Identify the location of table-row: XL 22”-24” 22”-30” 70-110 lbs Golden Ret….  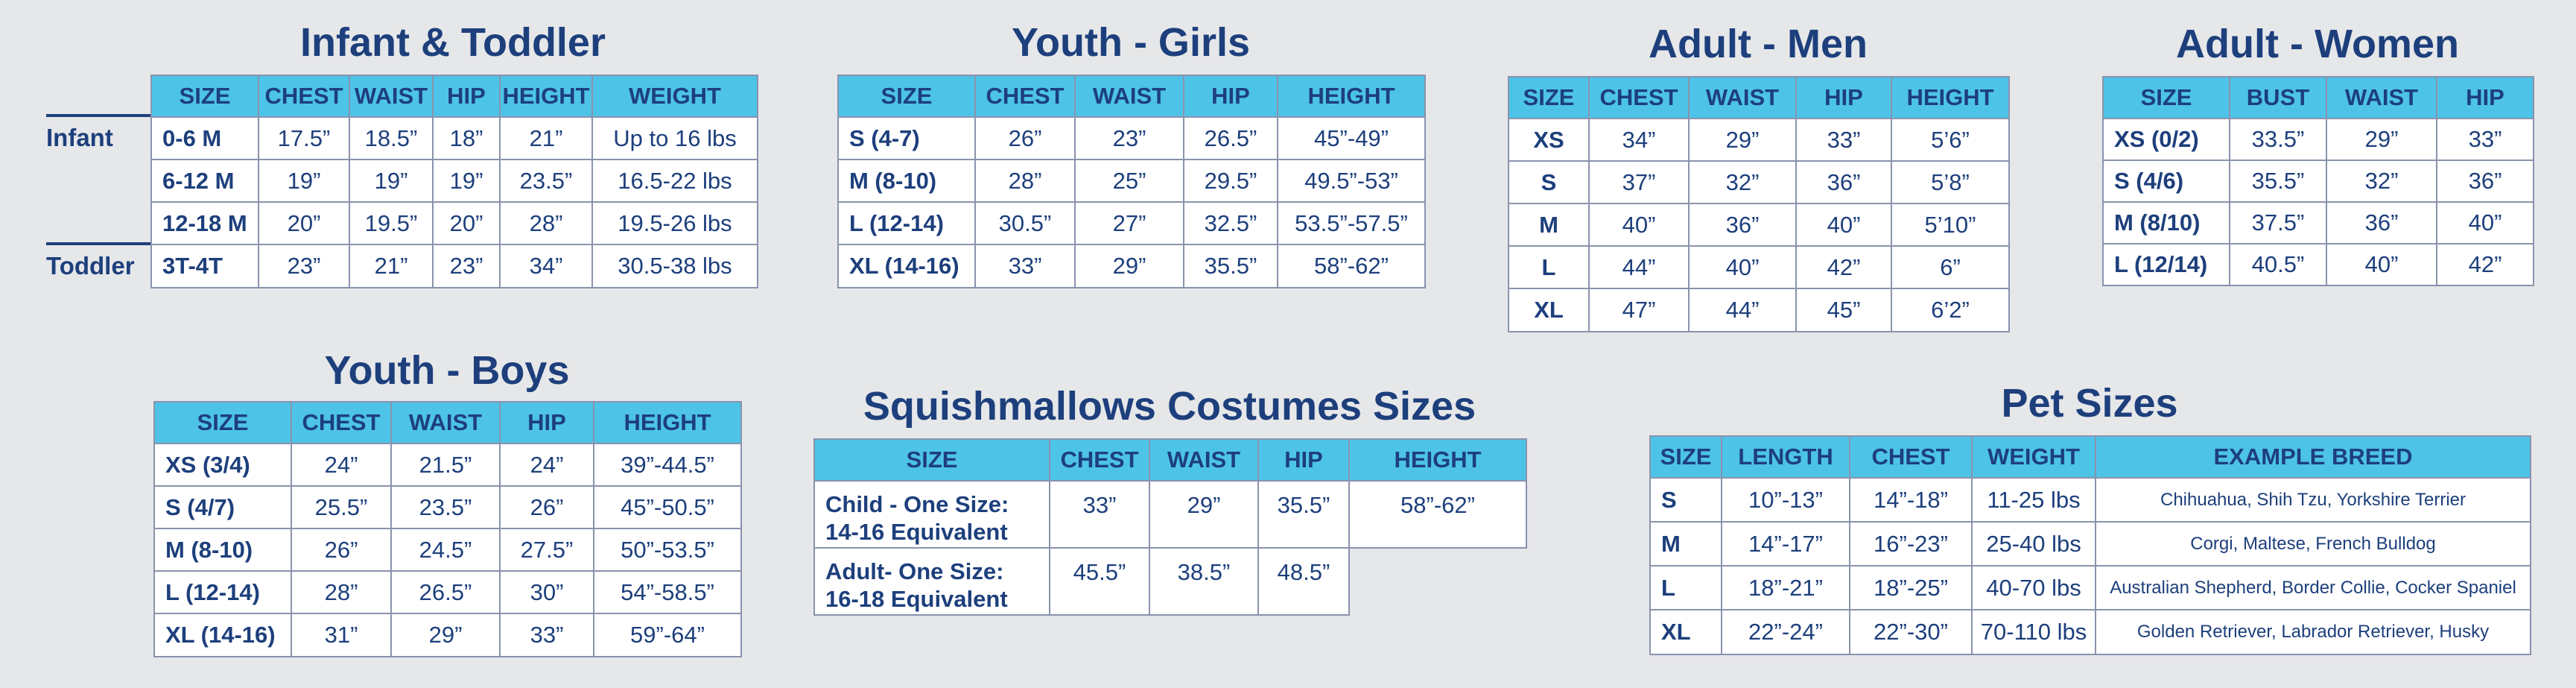
(2090, 632).